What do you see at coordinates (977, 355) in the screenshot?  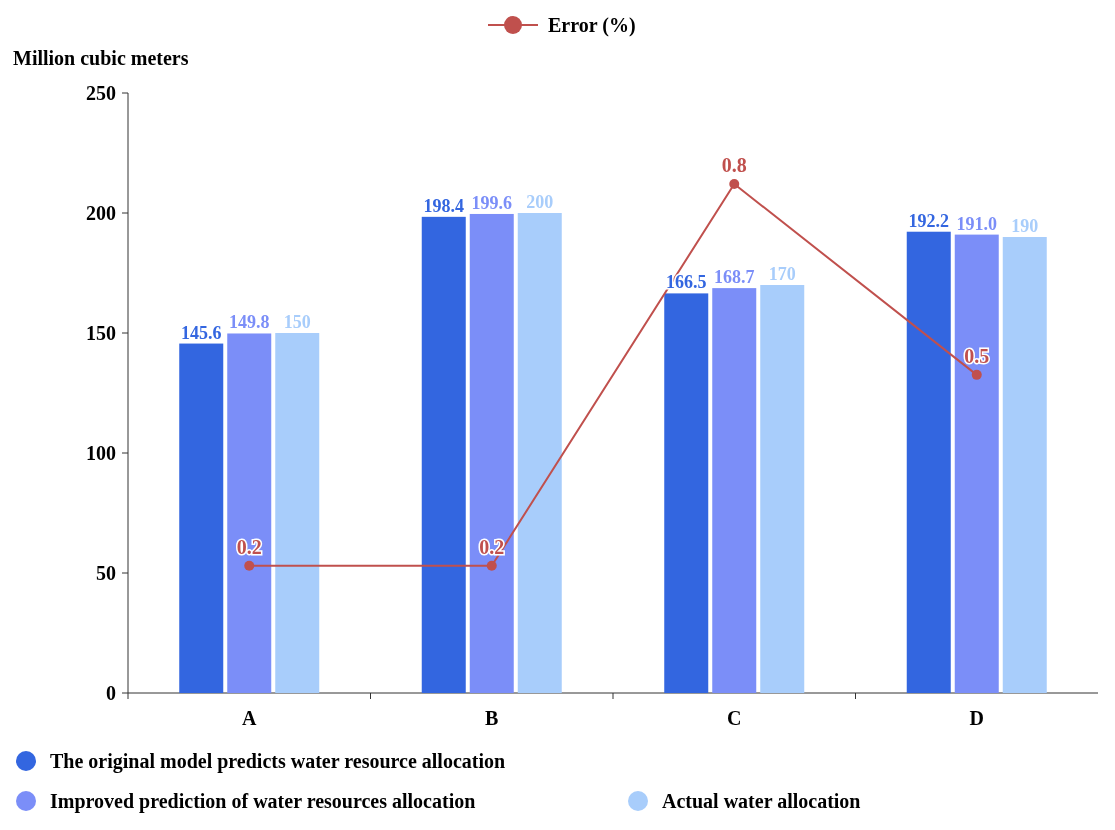 I see `data-label: 0.5` at bounding box center [977, 355].